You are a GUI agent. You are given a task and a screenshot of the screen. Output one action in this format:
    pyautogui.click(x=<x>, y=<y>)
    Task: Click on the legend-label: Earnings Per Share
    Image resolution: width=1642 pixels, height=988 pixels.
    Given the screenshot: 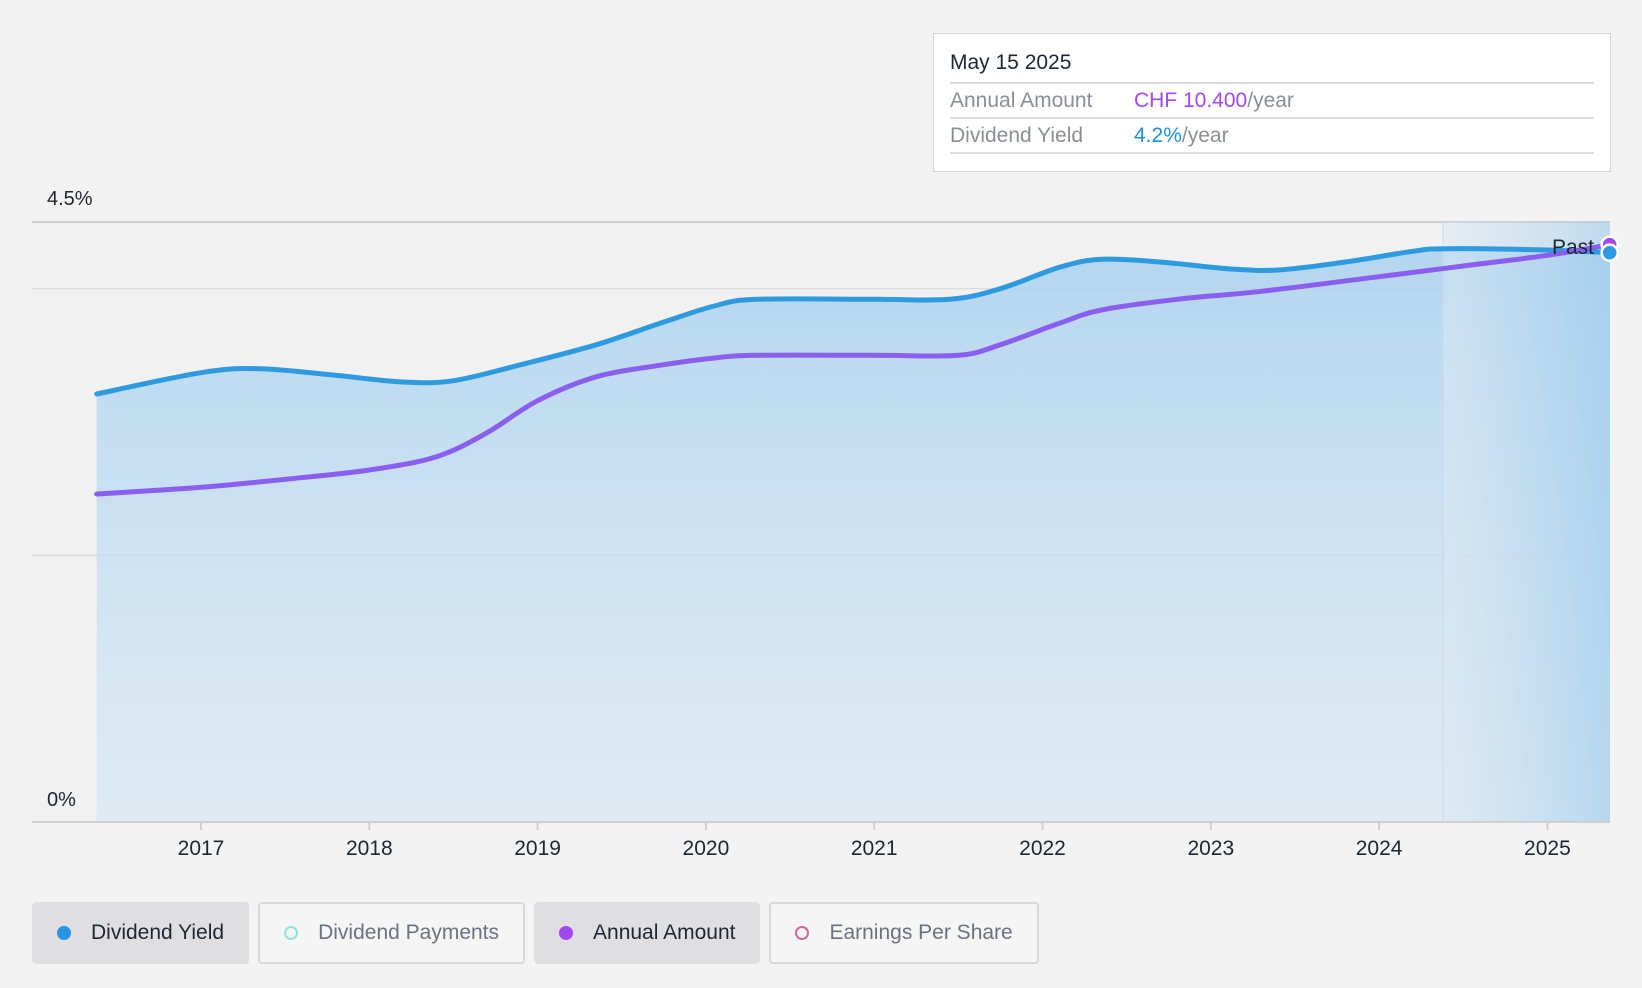 What is the action you would take?
    pyautogui.click(x=921, y=932)
    